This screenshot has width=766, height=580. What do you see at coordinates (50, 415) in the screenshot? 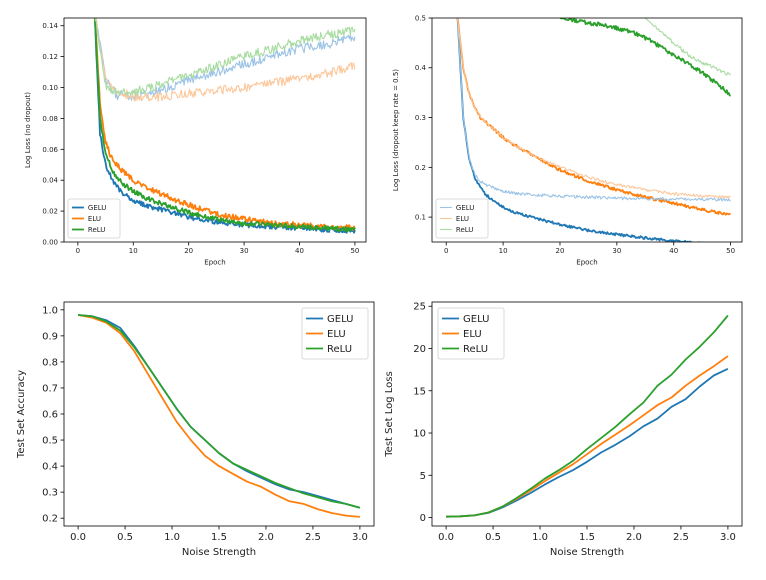
I see `y-tick-label: 0.6` at bounding box center [50, 415].